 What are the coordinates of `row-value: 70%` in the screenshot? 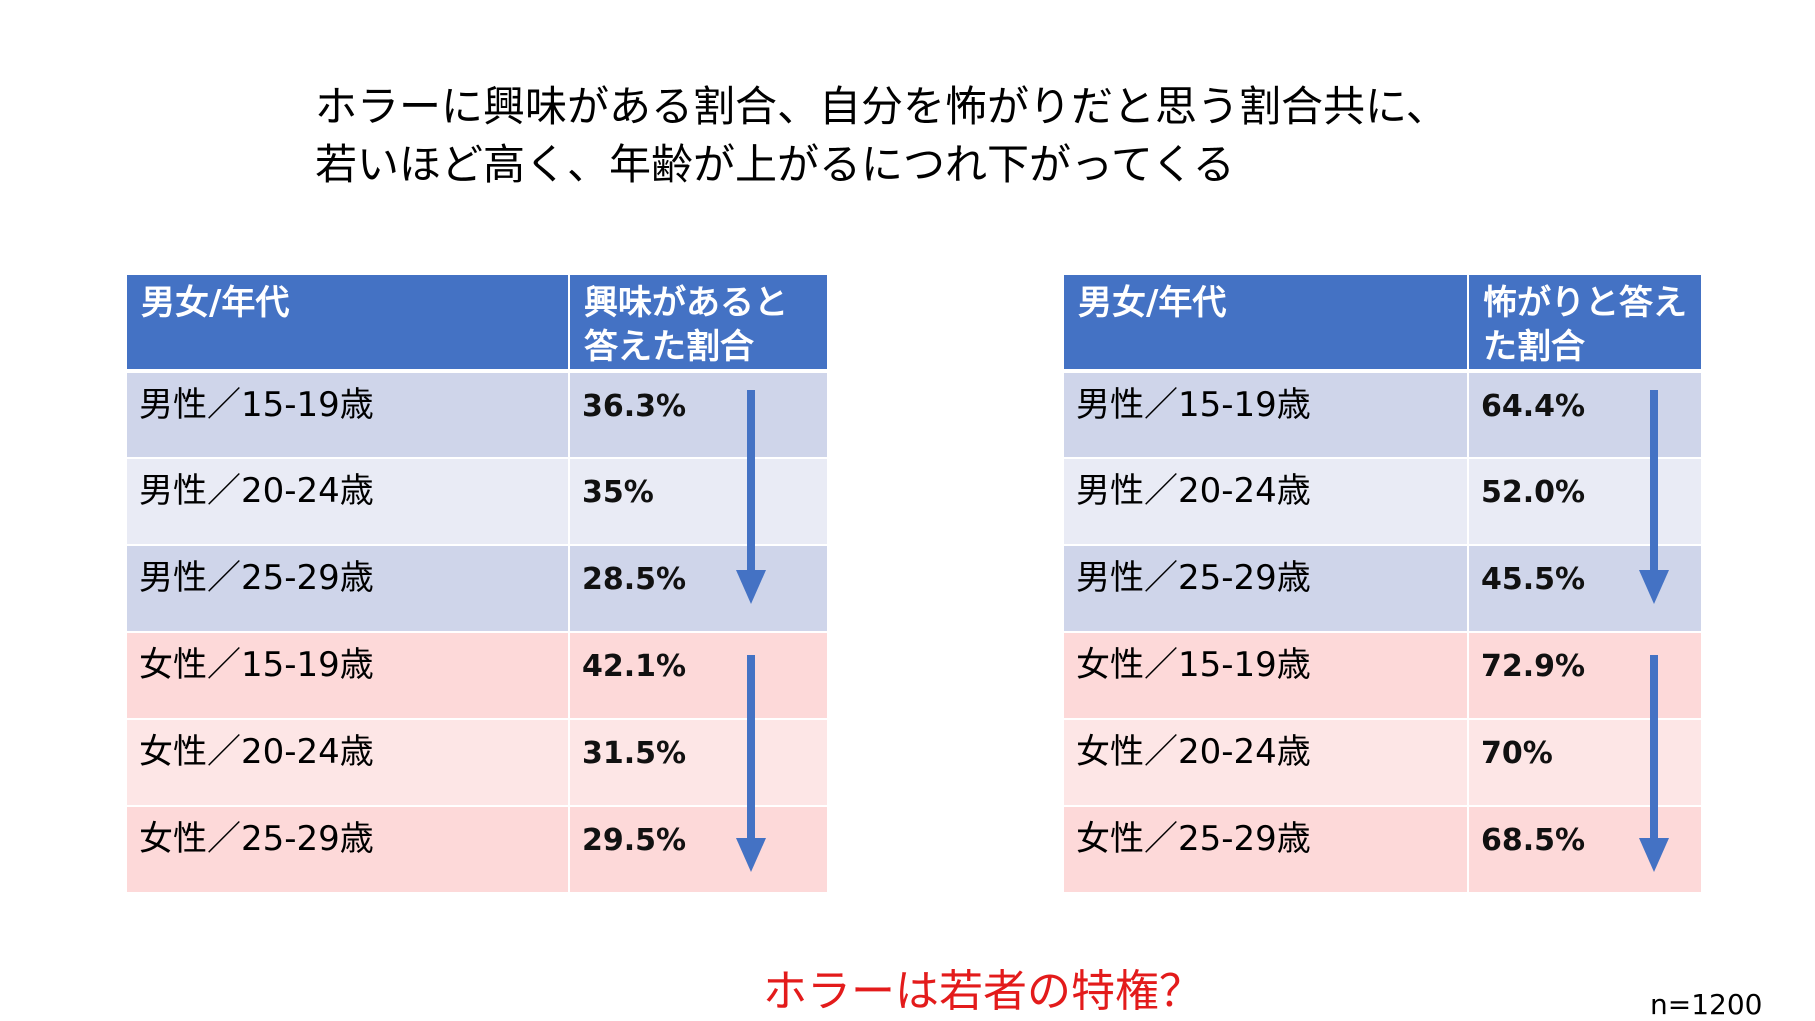 It's located at (1584, 763).